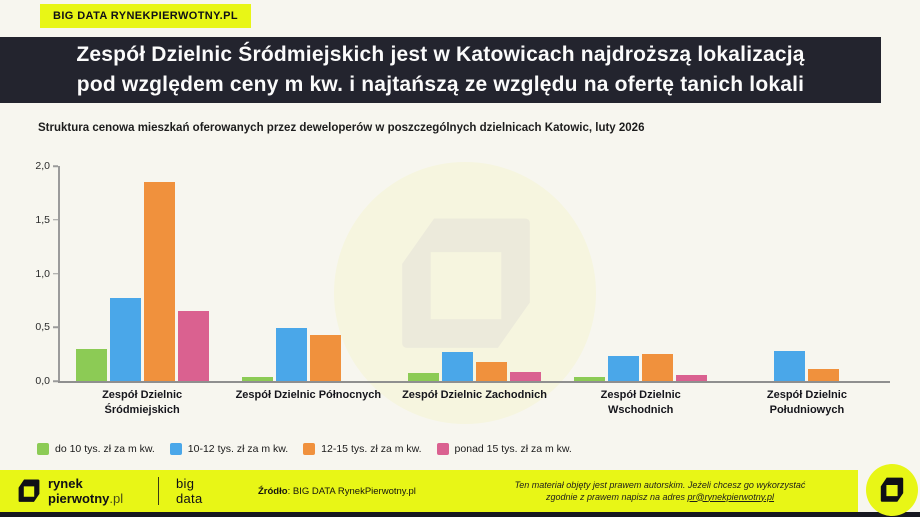 This screenshot has width=920, height=517. What do you see at coordinates (105, 449) in the screenshot?
I see `legend-label: do 10 tys. zł za m kw.` at bounding box center [105, 449].